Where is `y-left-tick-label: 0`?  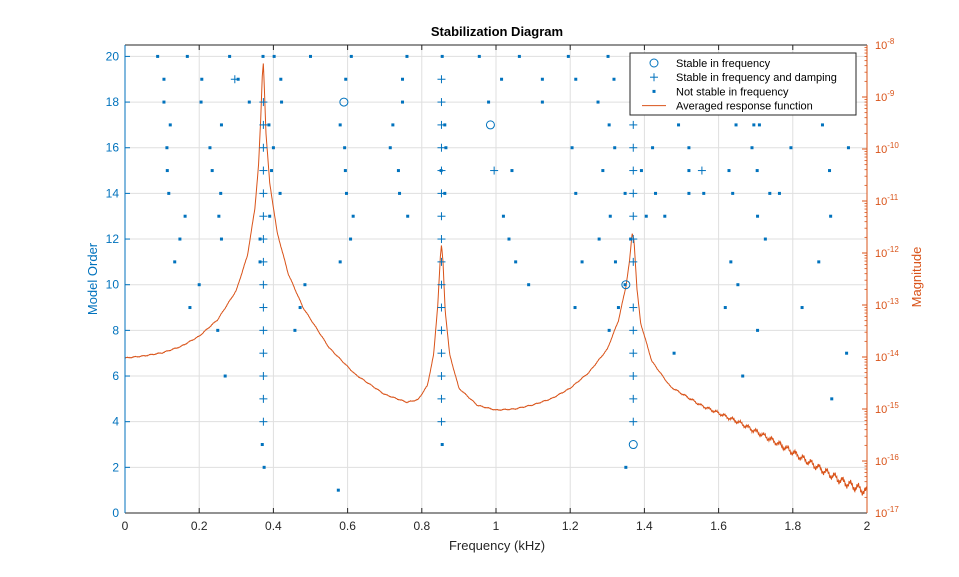
y-left-tick-label: 0 is located at coordinates (115, 513).